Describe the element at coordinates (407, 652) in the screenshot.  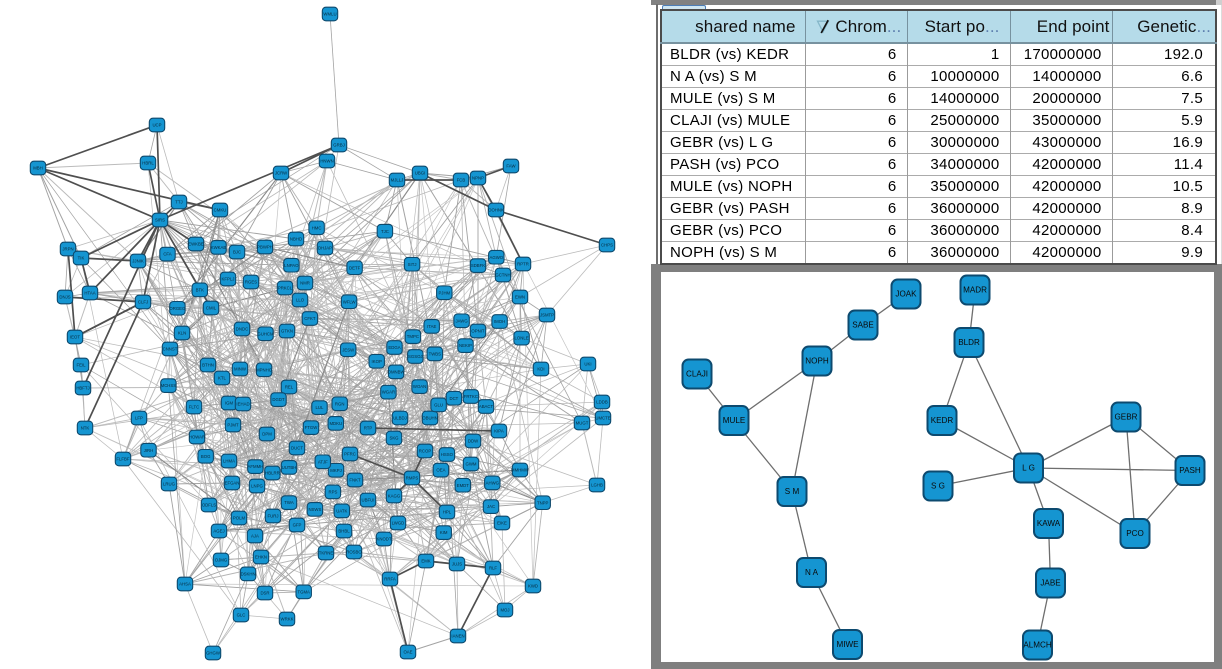
I see `svg-text: OAE` at that location.